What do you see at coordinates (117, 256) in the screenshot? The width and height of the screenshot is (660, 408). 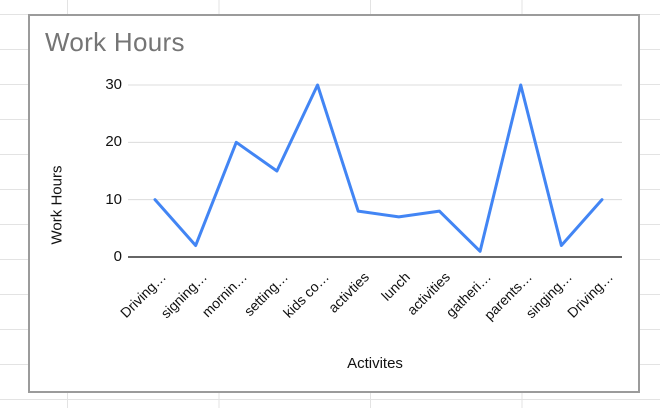 I see `y-tick-label: 0` at bounding box center [117, 256].